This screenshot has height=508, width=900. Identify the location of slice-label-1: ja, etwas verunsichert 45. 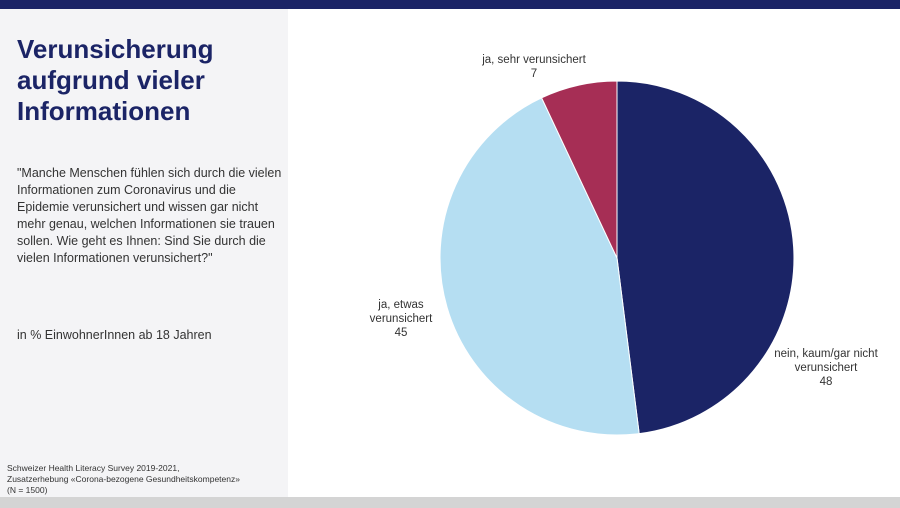
(401, 319).